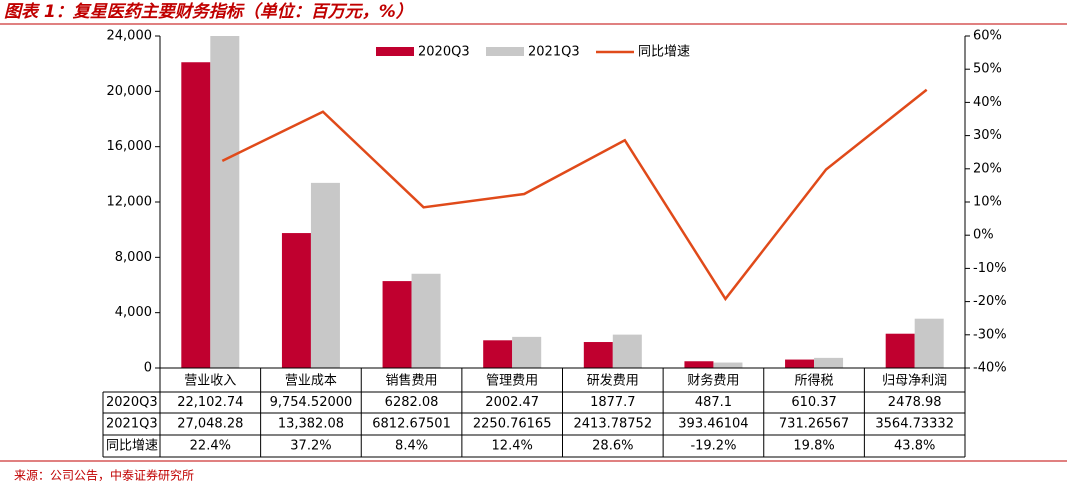  Describe the element at coordinates (664, 52) in the screenshot. I see `legend-label: 同比增速` at that location.